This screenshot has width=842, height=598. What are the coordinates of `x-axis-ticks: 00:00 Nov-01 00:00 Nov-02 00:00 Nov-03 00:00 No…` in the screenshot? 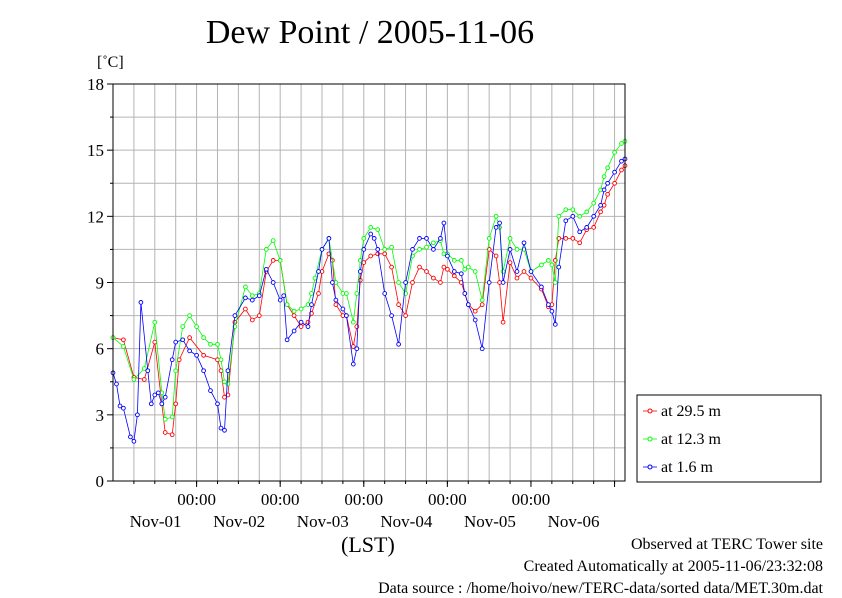 It's located at (373, 506).